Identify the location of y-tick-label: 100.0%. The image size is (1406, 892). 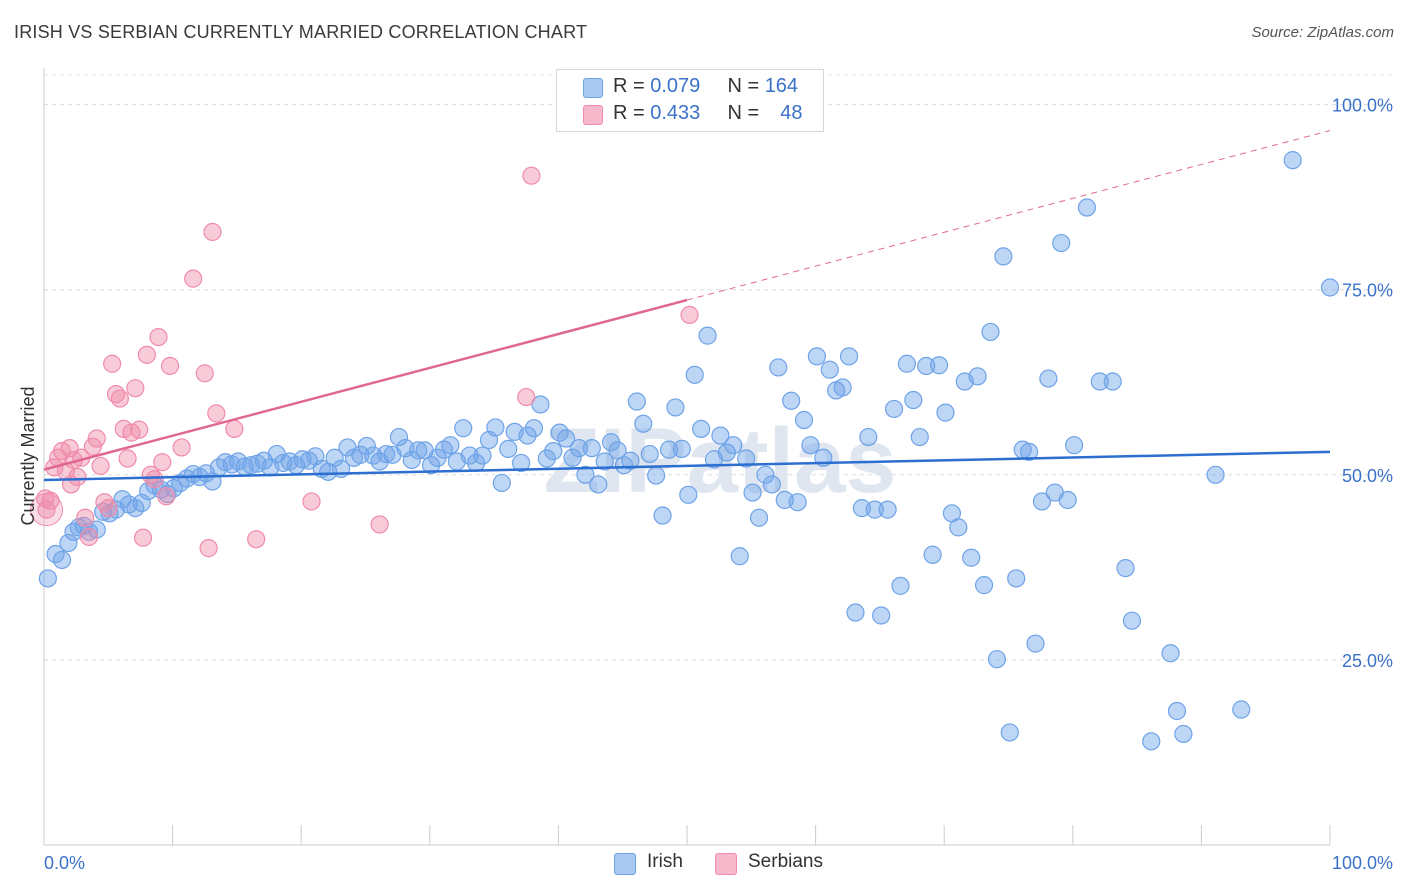
(1362, 106).